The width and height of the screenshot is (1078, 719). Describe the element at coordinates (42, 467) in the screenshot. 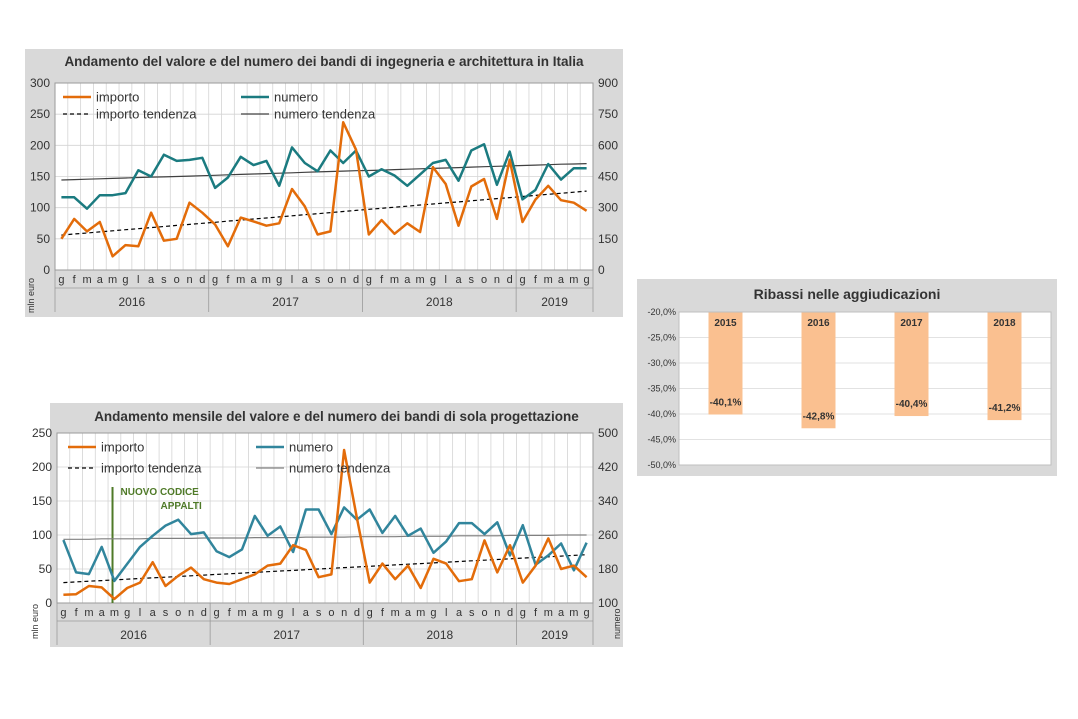

I see `y-tick-label: 200` at that location.